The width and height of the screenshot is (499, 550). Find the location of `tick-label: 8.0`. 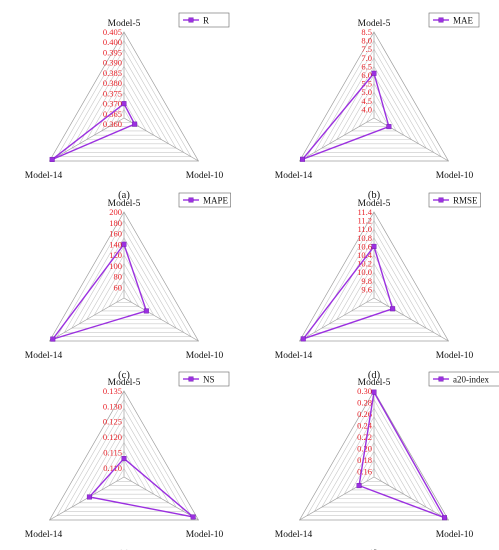

tick-label: 8.0 is located at coordinates (366, 41).